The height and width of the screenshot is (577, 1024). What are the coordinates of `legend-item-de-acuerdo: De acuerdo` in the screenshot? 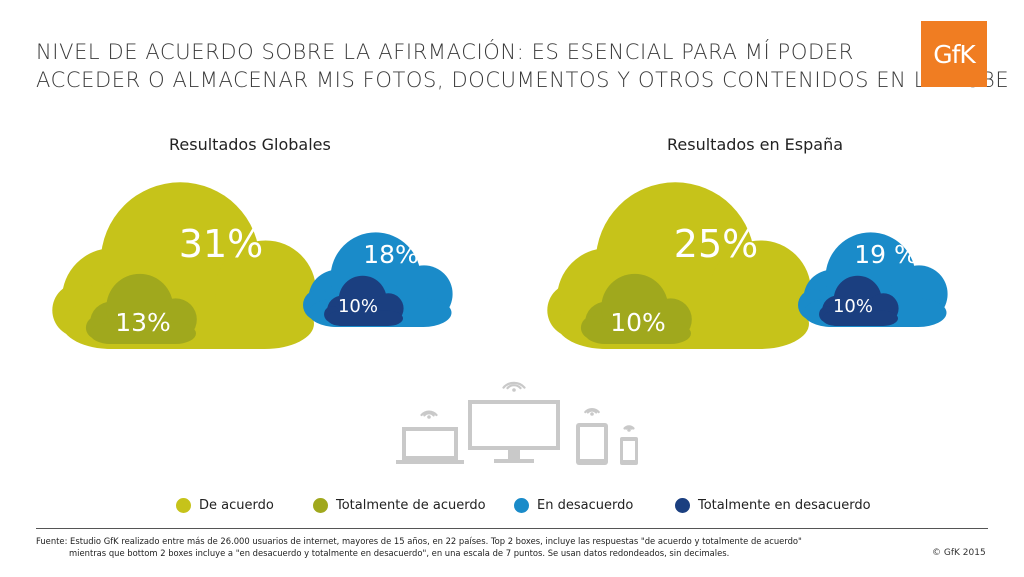 It's located at (225, 505).